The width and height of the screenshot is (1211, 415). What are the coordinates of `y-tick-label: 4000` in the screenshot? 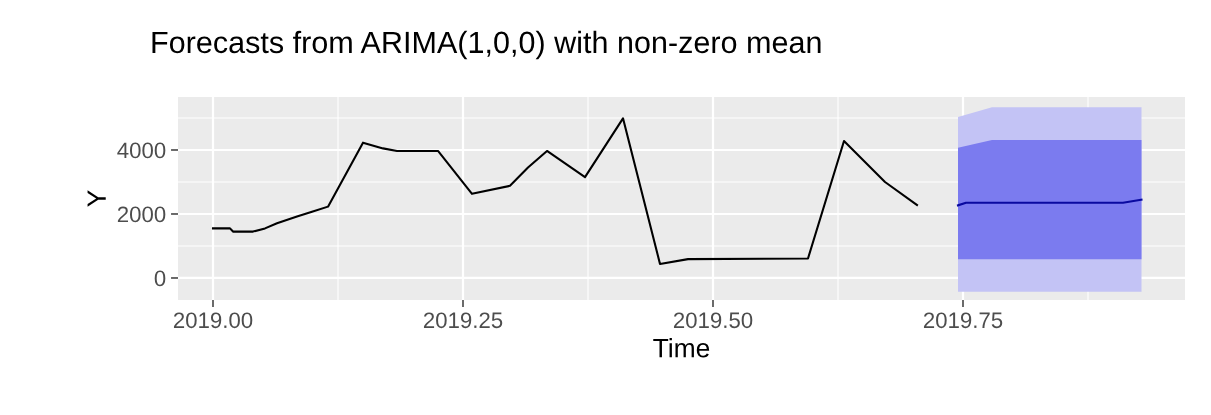 It's located at (141, 150).